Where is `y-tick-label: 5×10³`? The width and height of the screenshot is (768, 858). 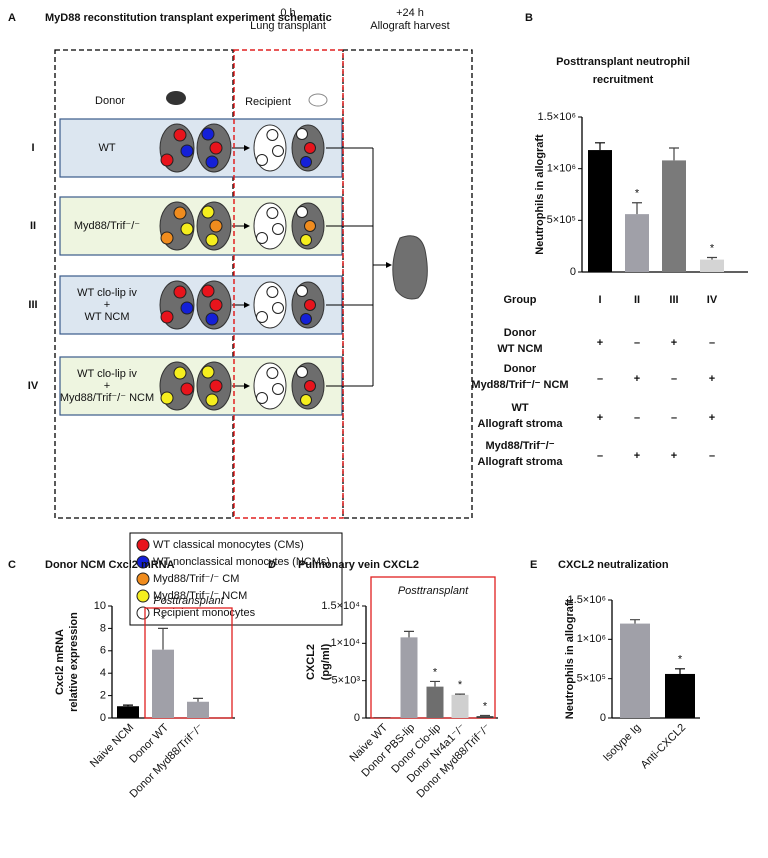 y-tick-label: 5×10³ is located at coordinates (346, 681).